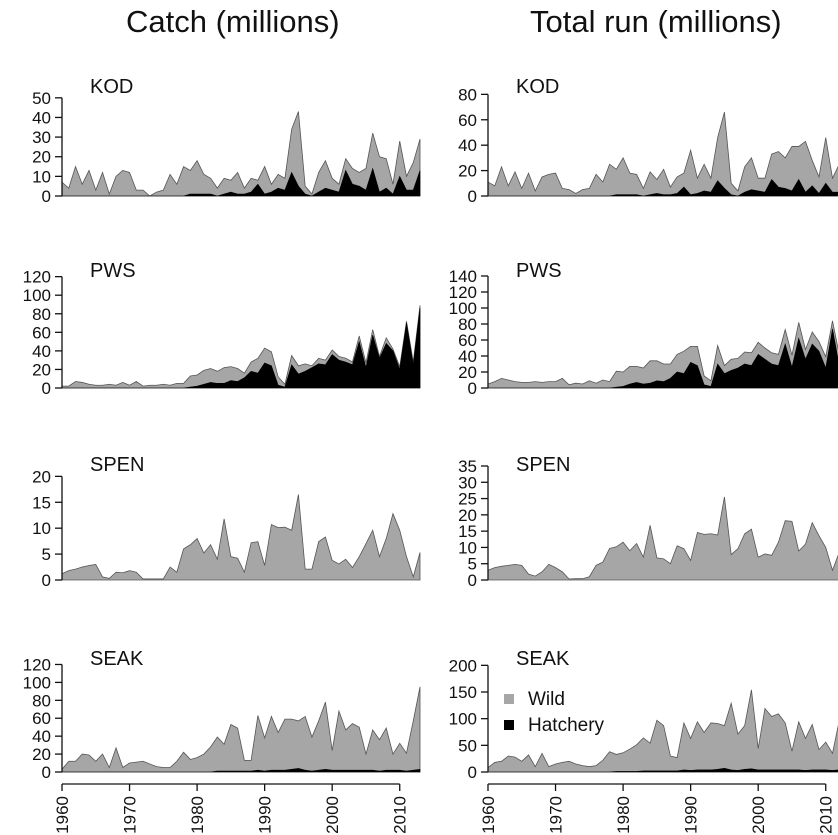 This screenshot has width=838, height=835. I want to click on catch-pws-hatchery-area, so click(241, 348).